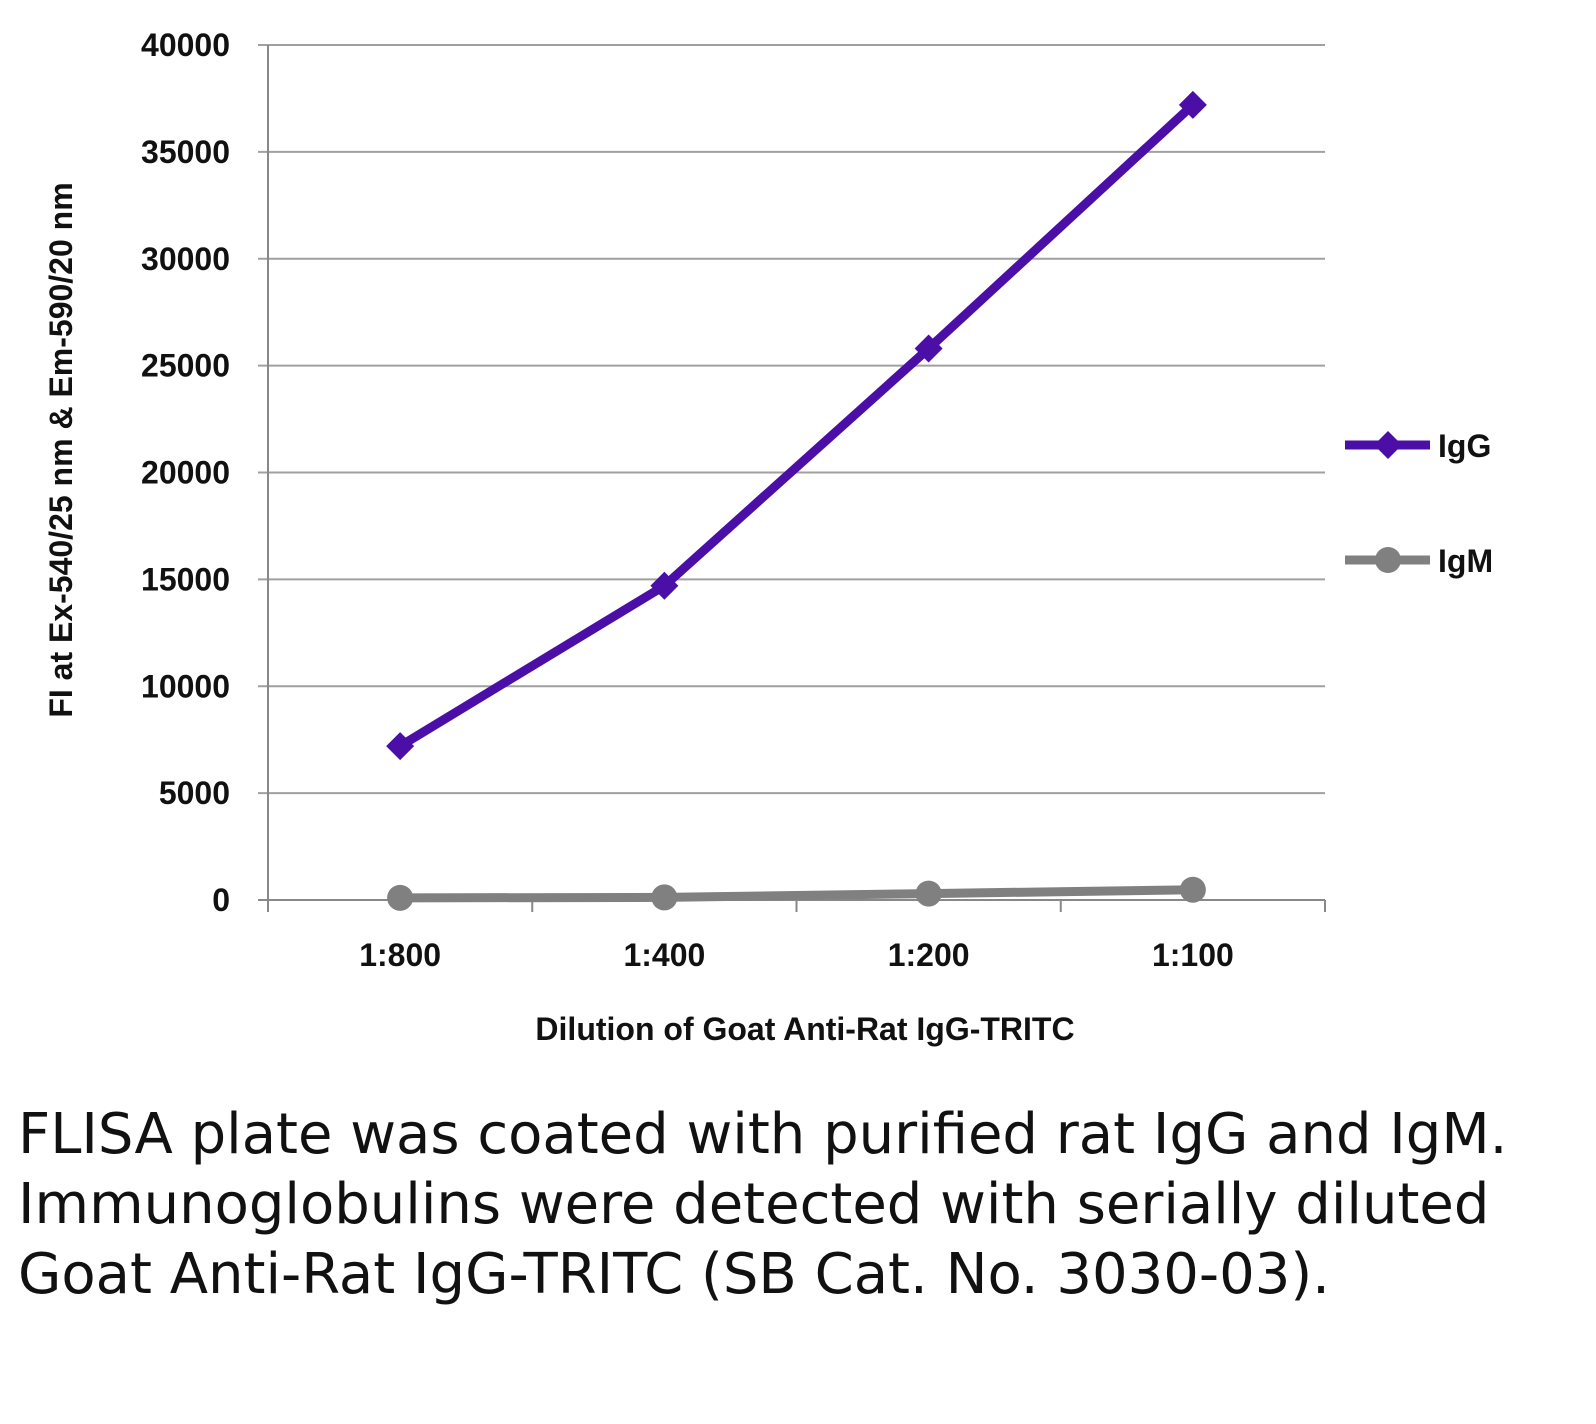 This screenshot has height=1424, width=1596. What do you see at coordinates (1464, 446) in the screenshot?
I see `legend-label: IgG` at bounding box center [1464, 446].